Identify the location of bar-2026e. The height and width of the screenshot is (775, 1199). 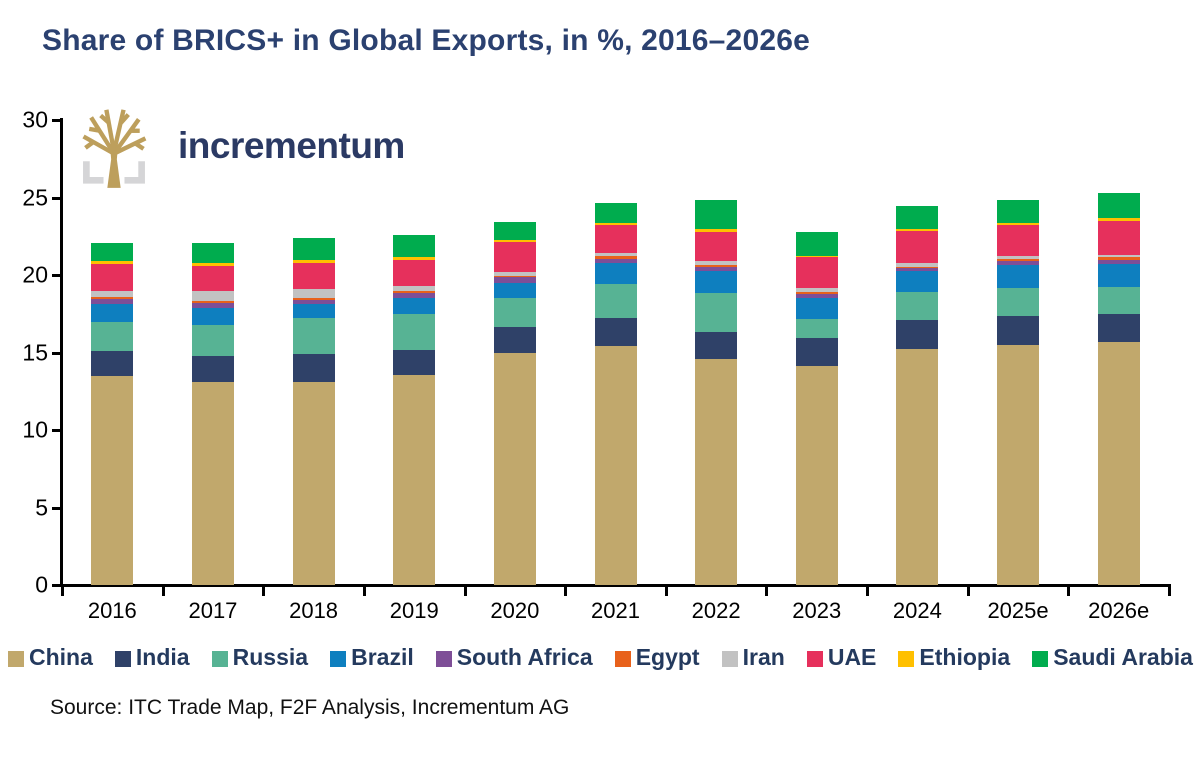
(1118, 388).